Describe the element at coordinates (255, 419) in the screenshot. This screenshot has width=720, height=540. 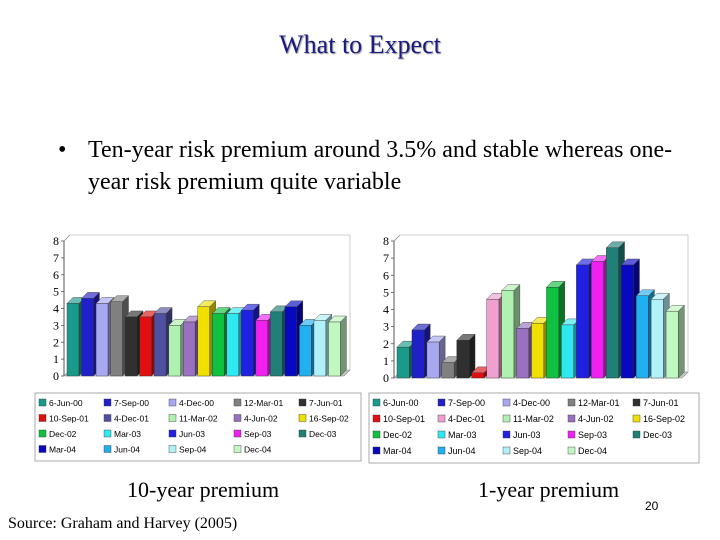
I see `ten-year-legend-item: 4-Jun-02` at that location.